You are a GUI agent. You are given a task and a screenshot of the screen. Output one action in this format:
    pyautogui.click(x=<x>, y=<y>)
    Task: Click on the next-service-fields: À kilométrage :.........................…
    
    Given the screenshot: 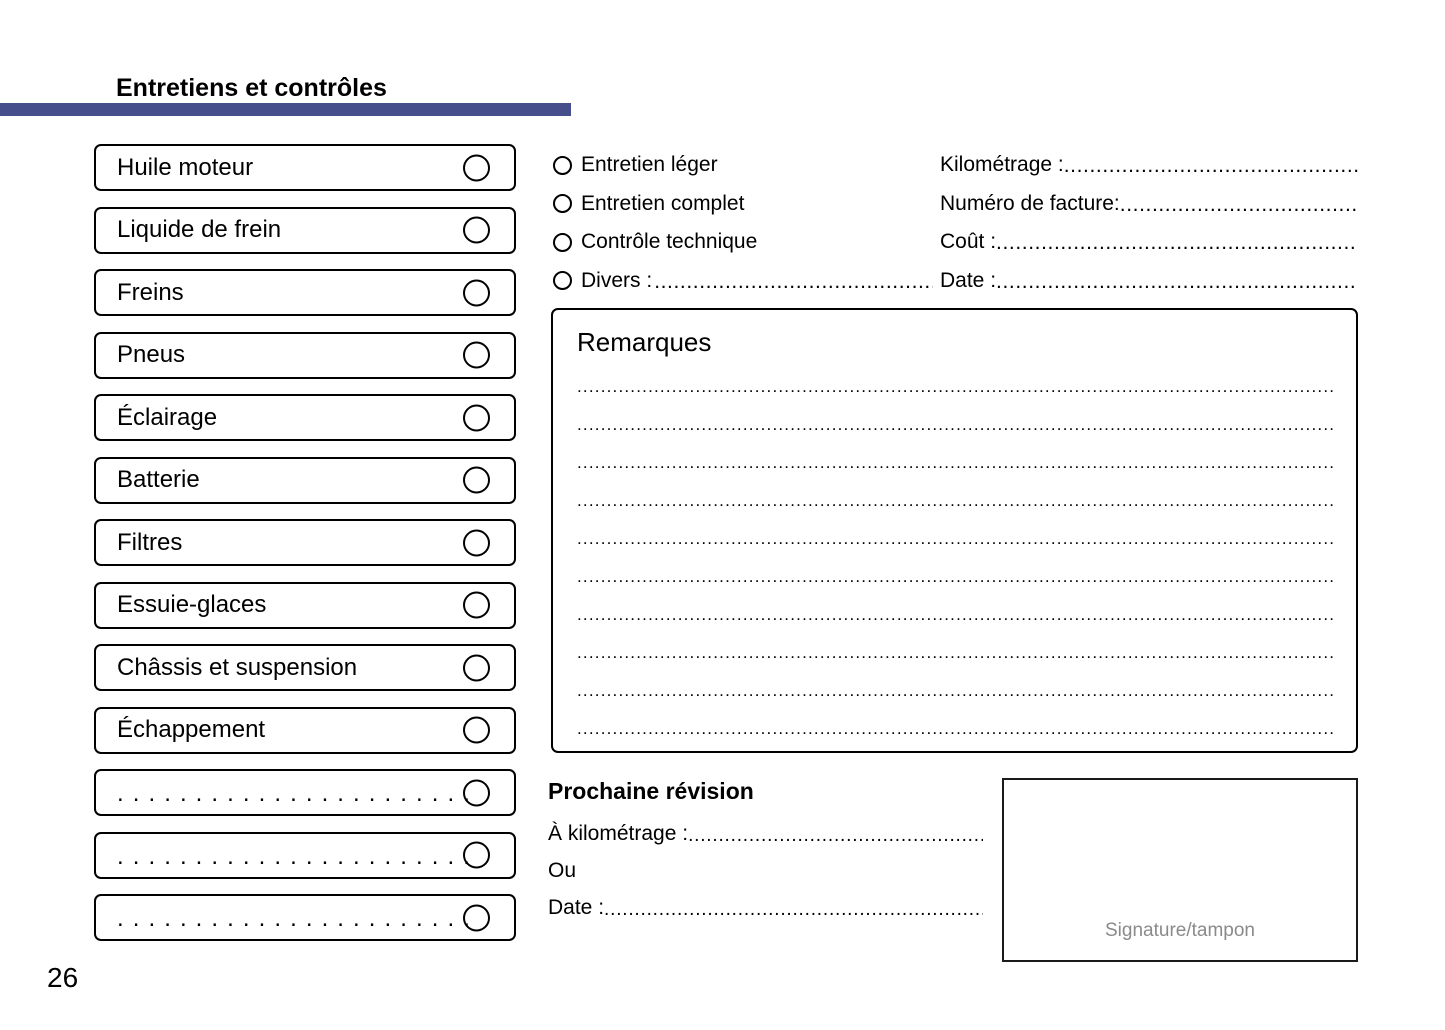 What is the action you would take?
    pyautogui.click(x=768, y=870)
    